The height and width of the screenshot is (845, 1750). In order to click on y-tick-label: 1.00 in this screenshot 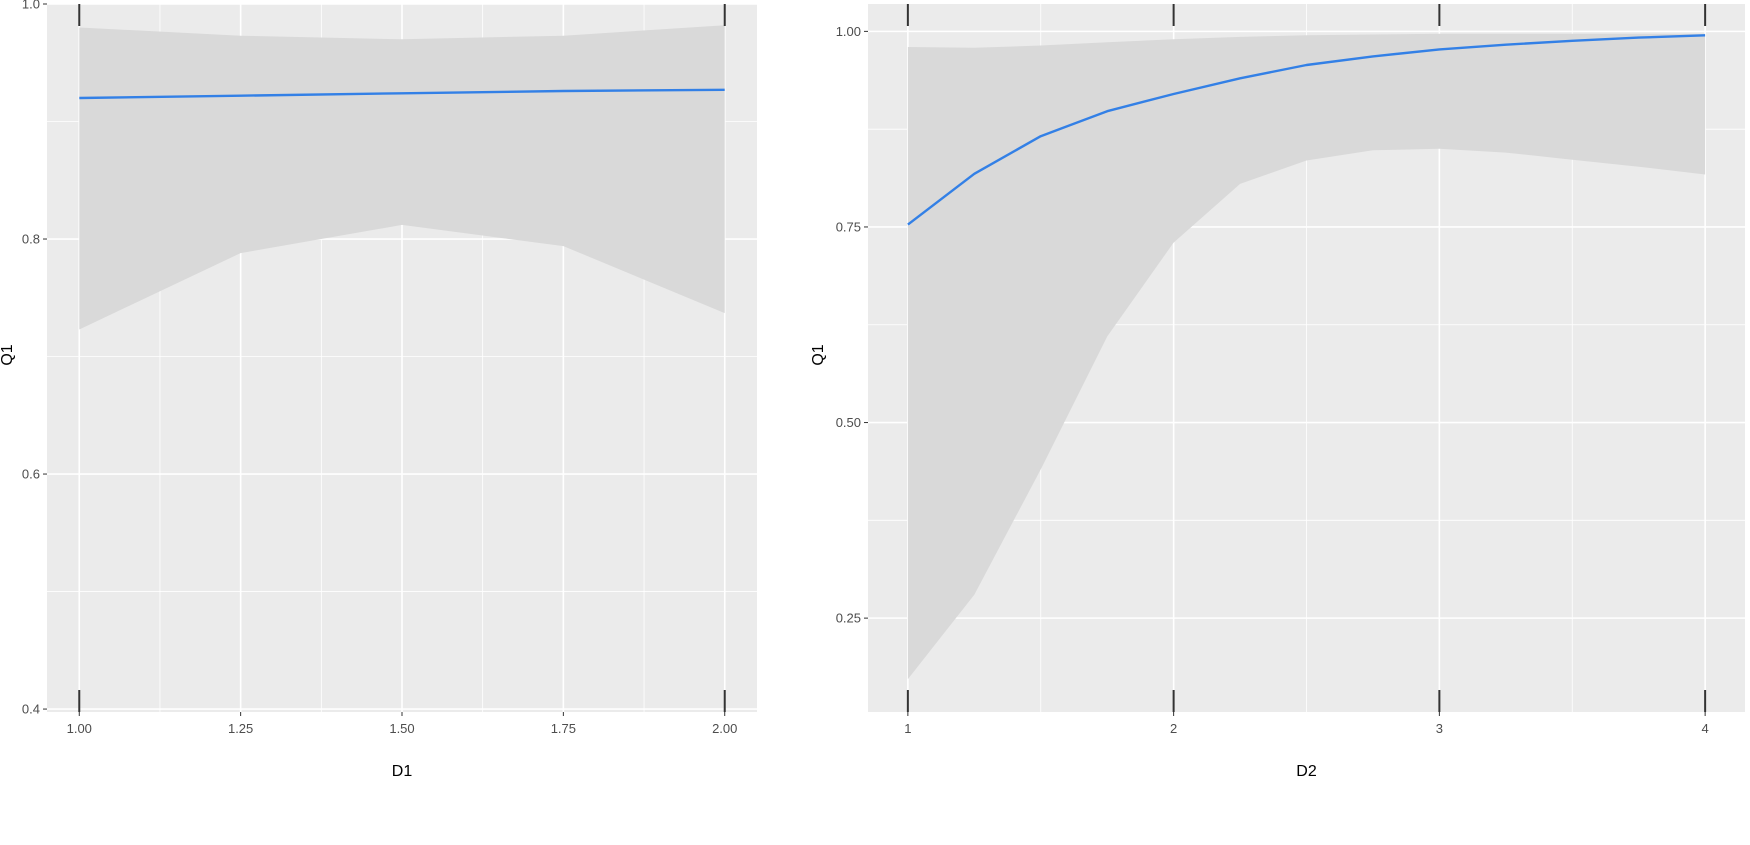, I will do `click(848, 31)`.